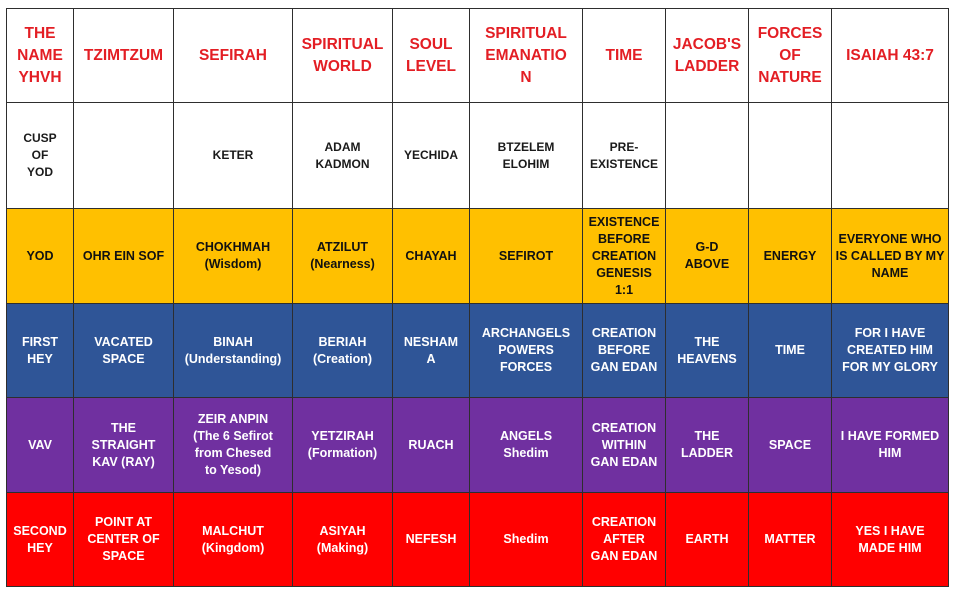 Image resolution: width=960 pixels, height=599 pixels. What do you see at coordinates (233, 539) in the screenshot?
I see `table-cell: MALCHUT (Kingdom)` at bounding box center [233, 539].